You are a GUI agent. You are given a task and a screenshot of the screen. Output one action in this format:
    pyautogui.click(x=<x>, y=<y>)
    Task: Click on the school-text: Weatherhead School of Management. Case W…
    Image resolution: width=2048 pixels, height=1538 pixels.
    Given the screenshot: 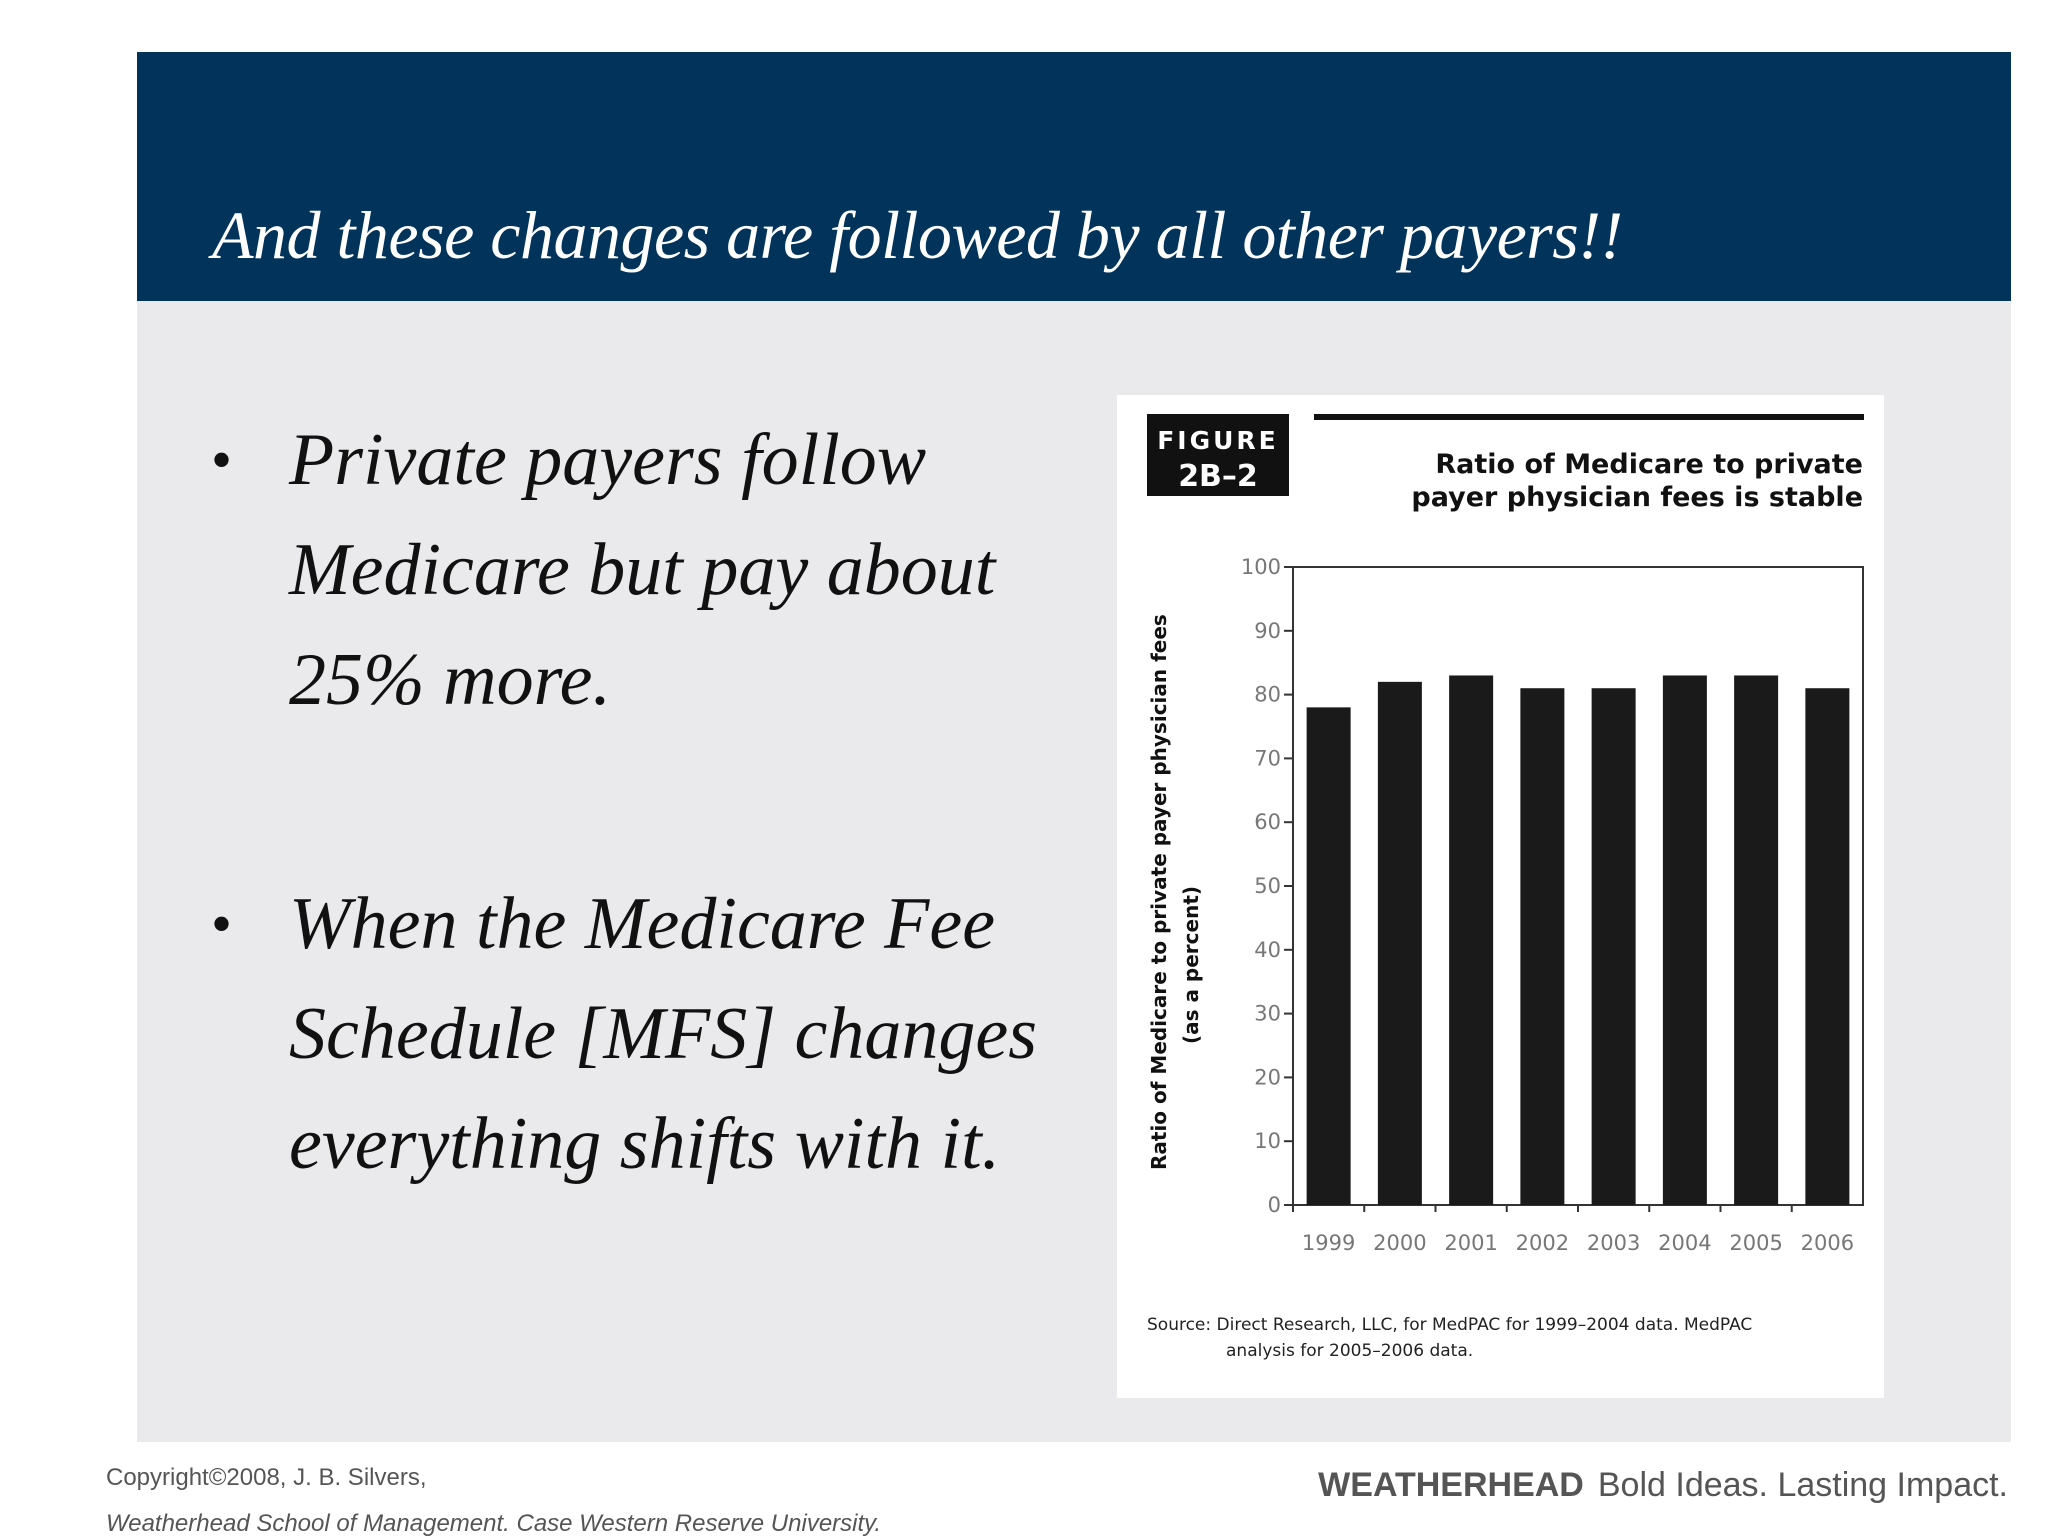 What is the action you would take?
    pyautogui.click(x=494, y=1523)
    